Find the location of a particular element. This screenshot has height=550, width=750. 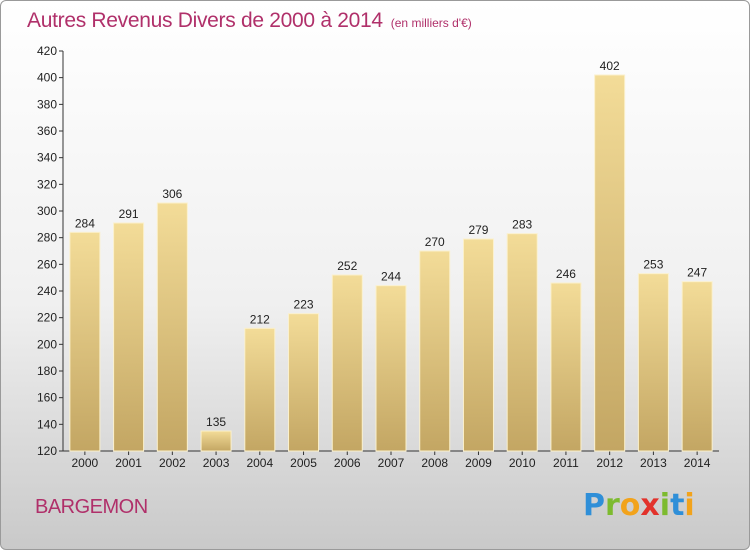

y-tick-label: 220 is located at coordinates (47, 318).